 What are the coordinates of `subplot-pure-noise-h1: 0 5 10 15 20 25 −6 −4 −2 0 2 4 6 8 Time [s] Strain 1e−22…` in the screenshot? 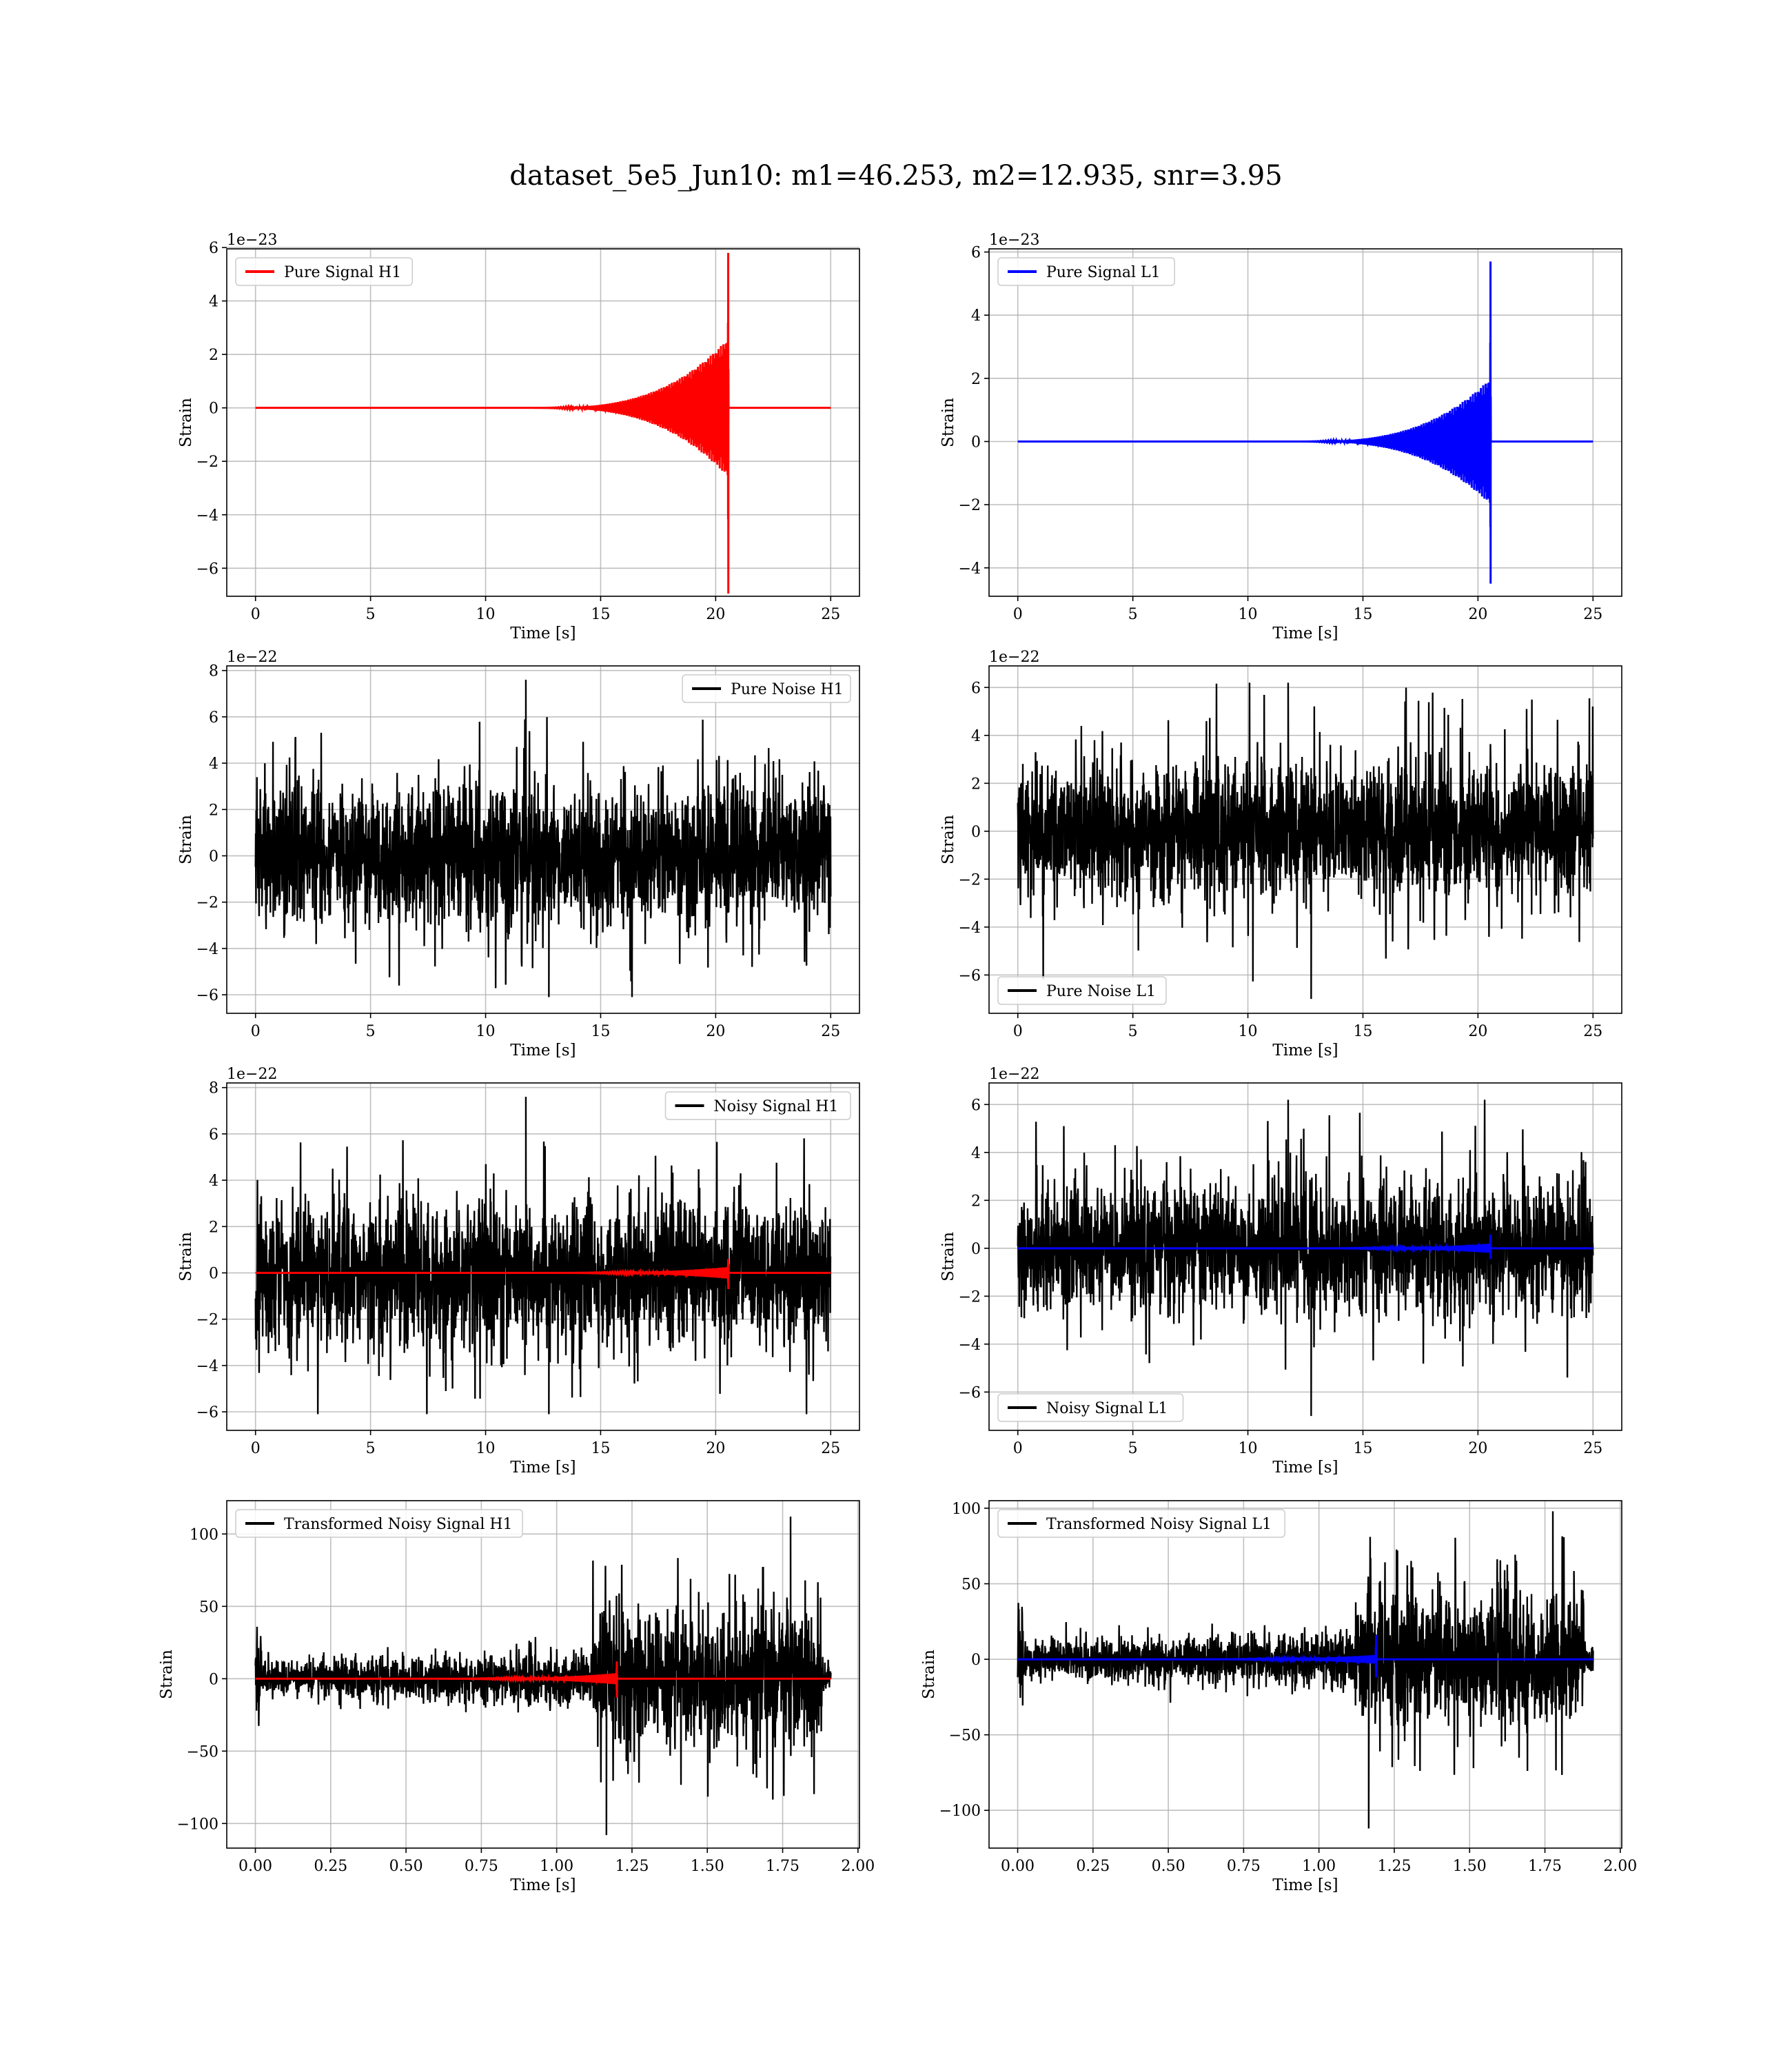 It's located at (518, 854).